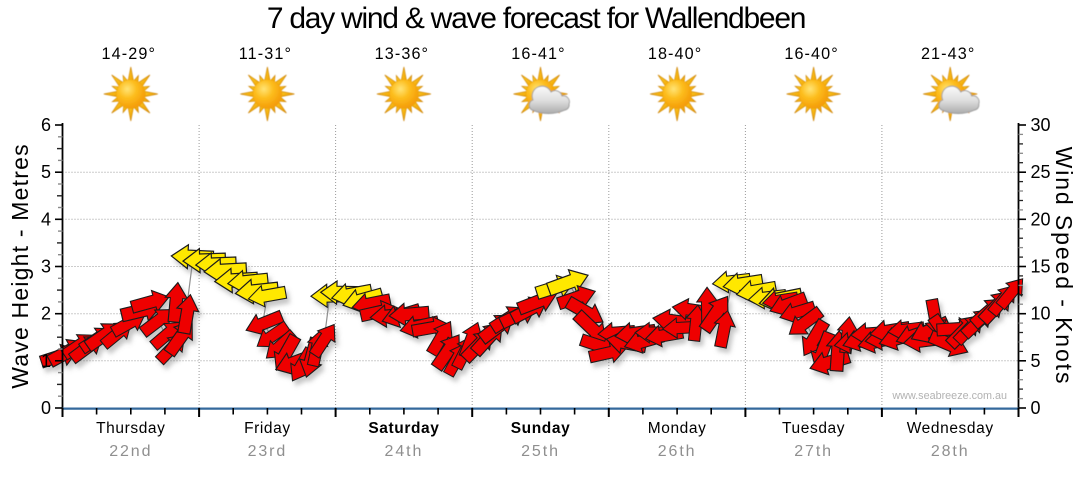 This screenshot has height=480, width=1080. I want to click on svg-text: 10, so click(1041, 314).